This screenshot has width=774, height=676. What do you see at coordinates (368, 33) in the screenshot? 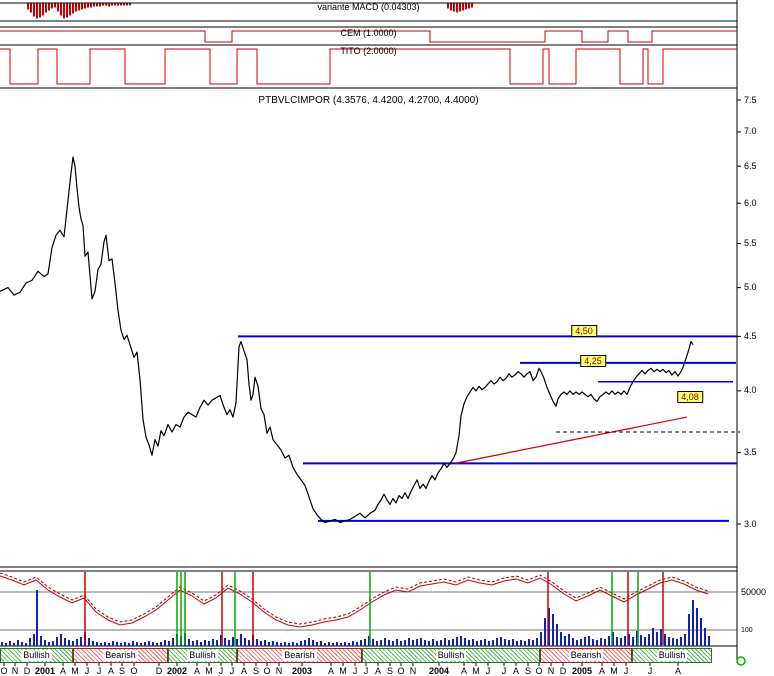
I see `cem-panel-title: CEM (1.0000)` at bounding box center [368, 33].